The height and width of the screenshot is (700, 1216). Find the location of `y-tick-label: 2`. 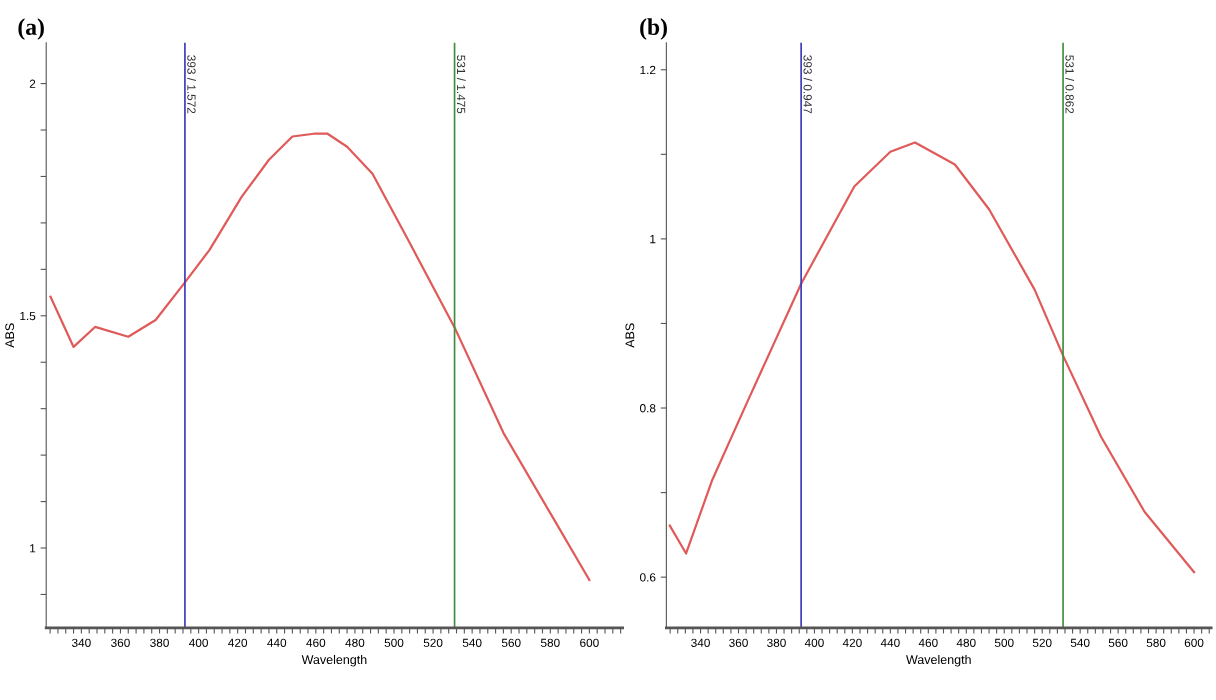

y-tick-label: 2 is located at coordinates (32, 83).